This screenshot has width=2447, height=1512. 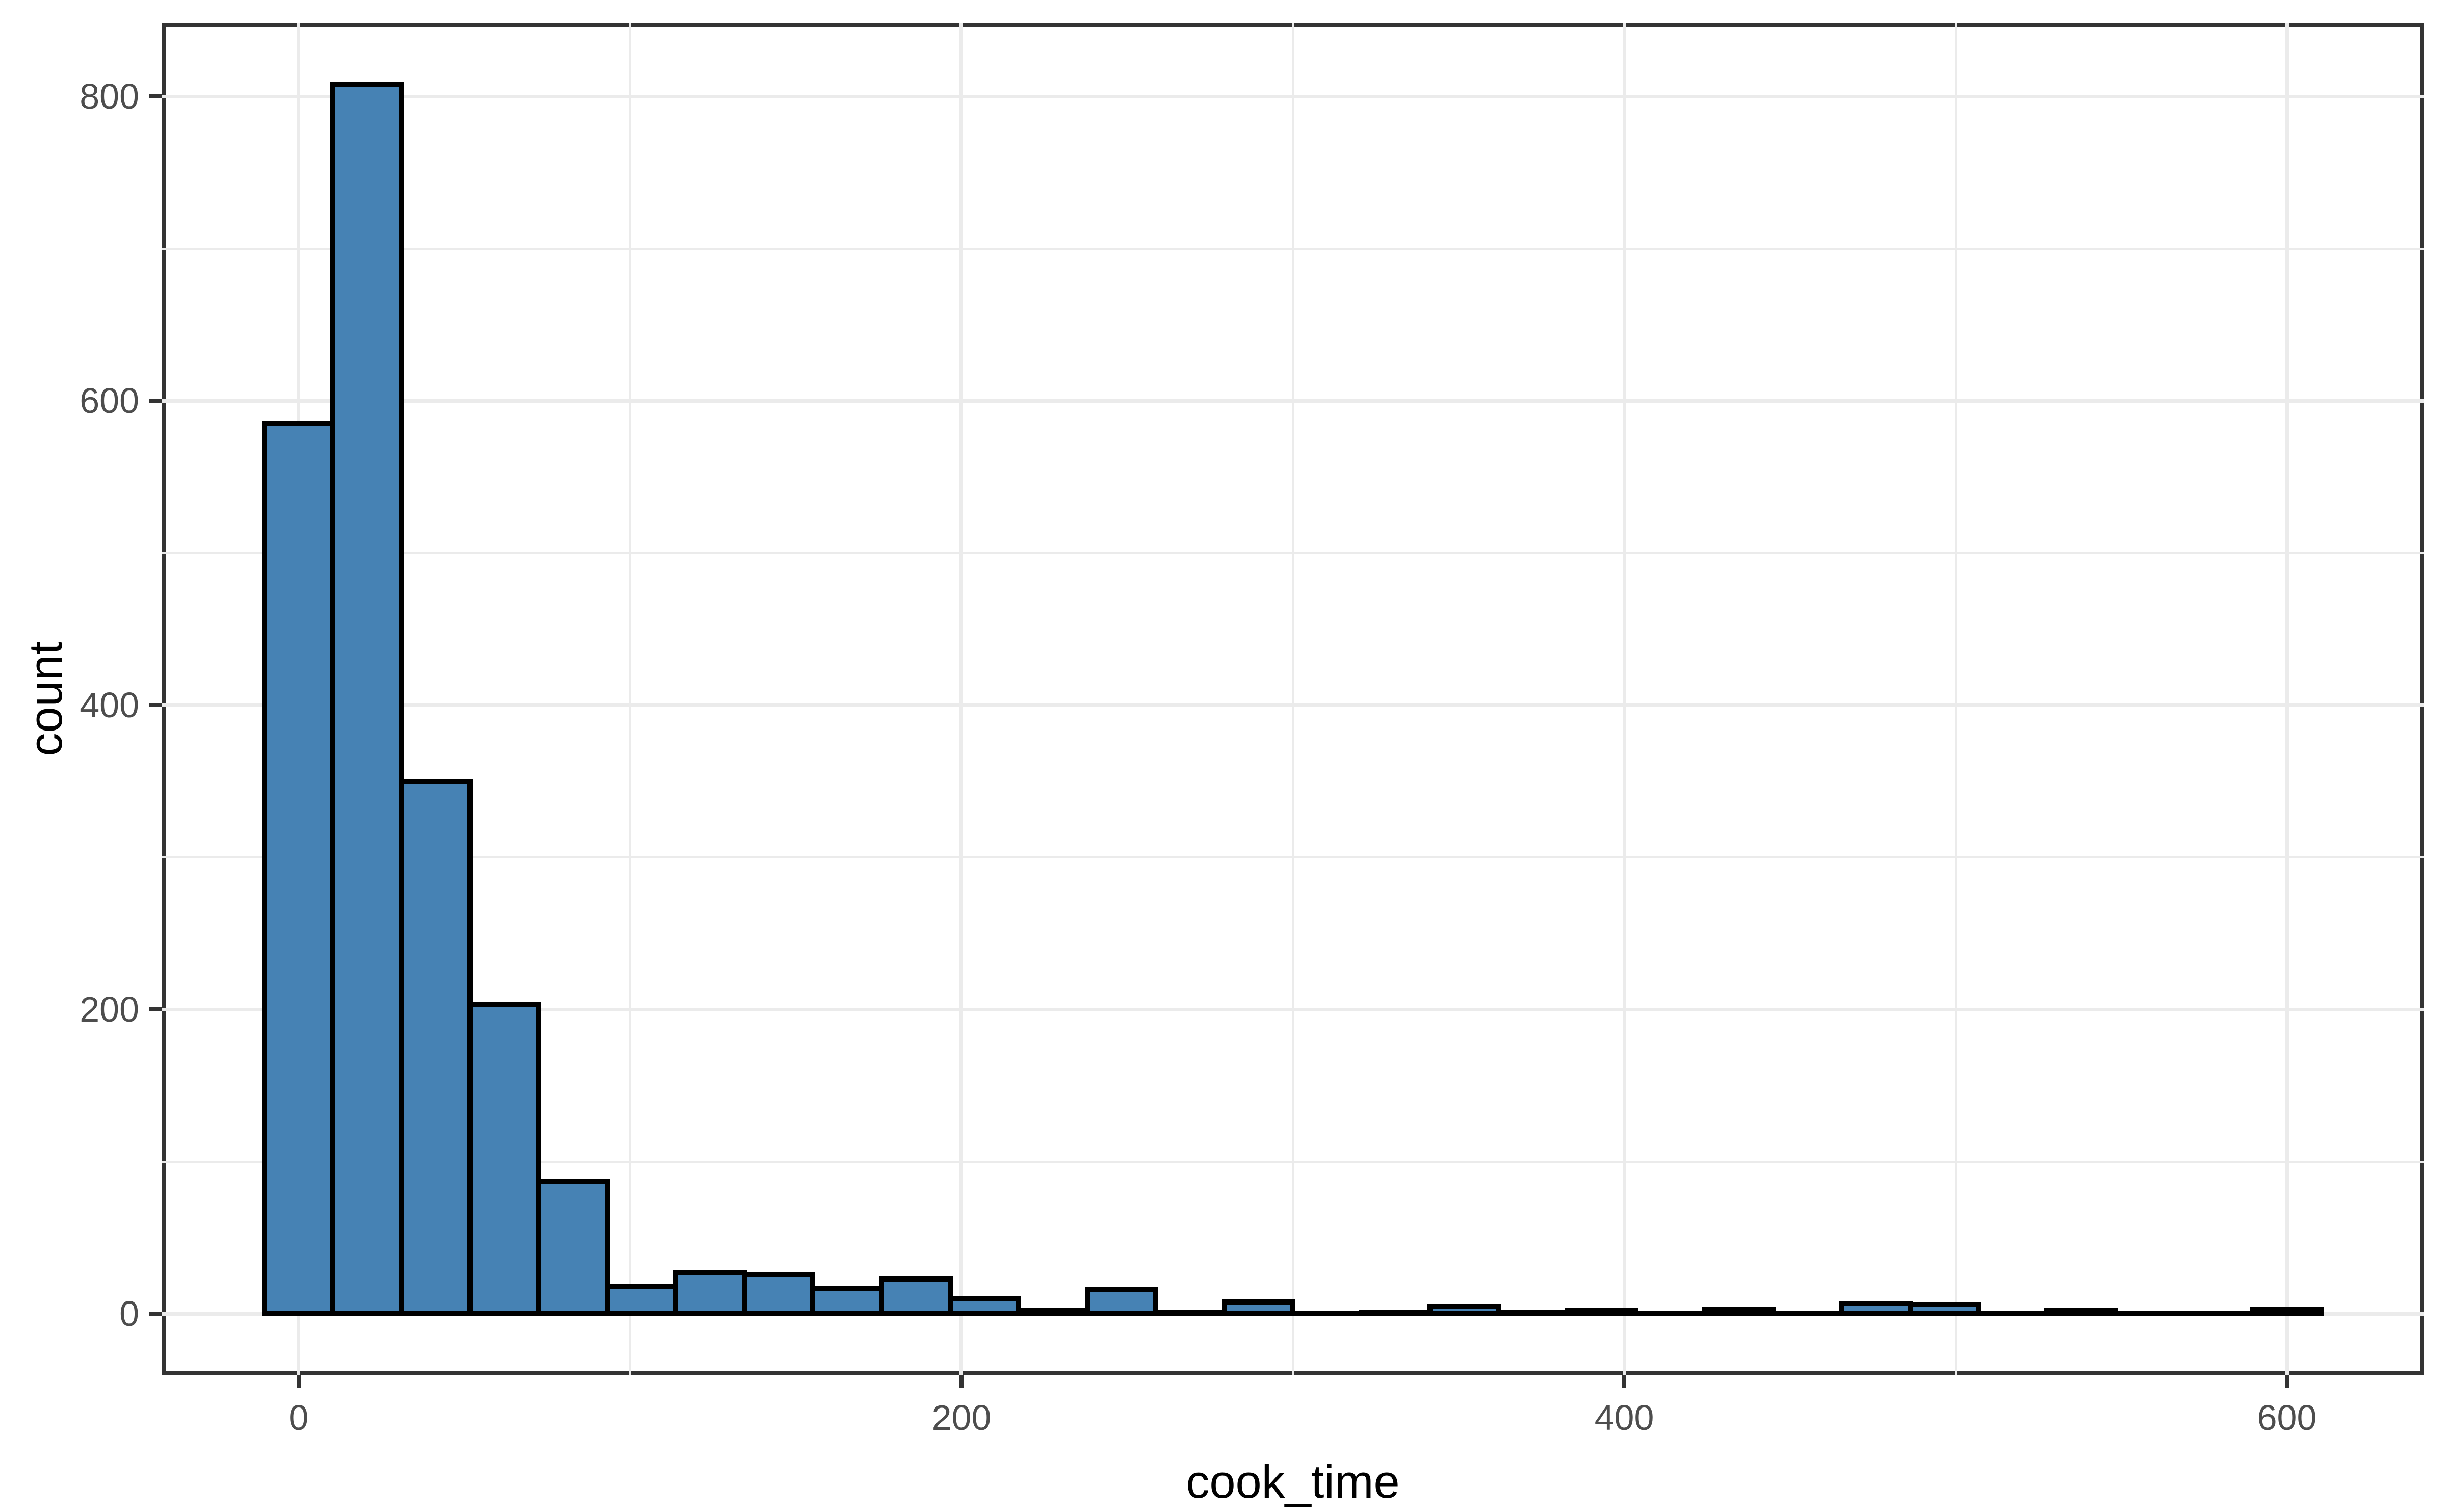 I want to click on x-tick-label: 200, so click(x=961, y=1418).